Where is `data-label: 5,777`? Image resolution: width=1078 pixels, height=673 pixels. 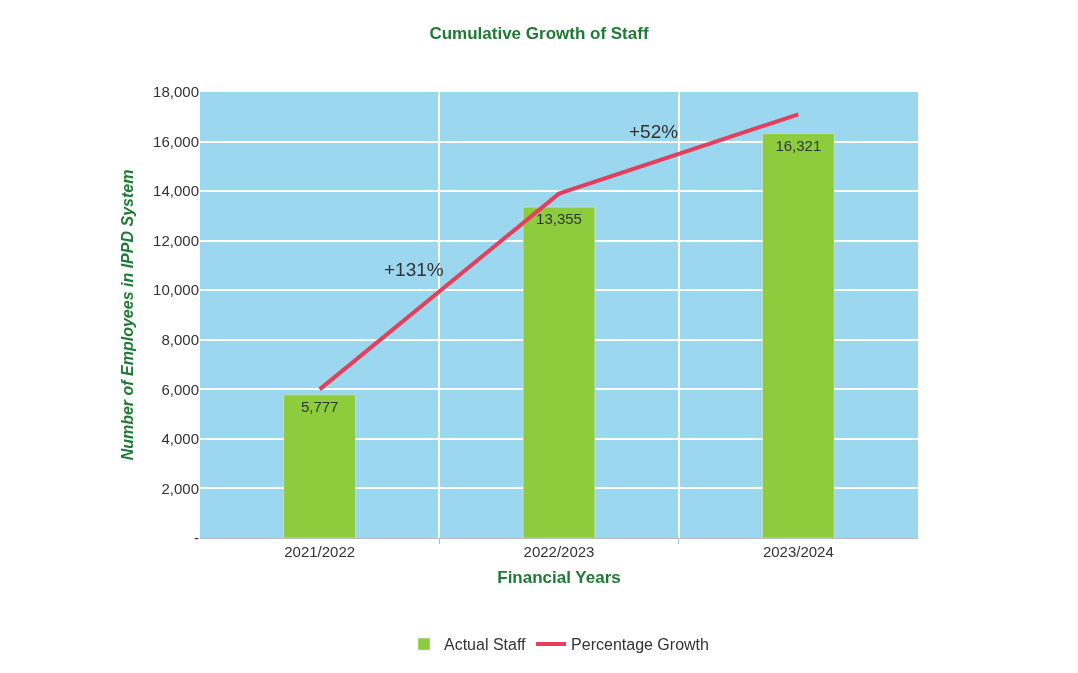 data-label: 5,777 is located at coordinates (319, 406).